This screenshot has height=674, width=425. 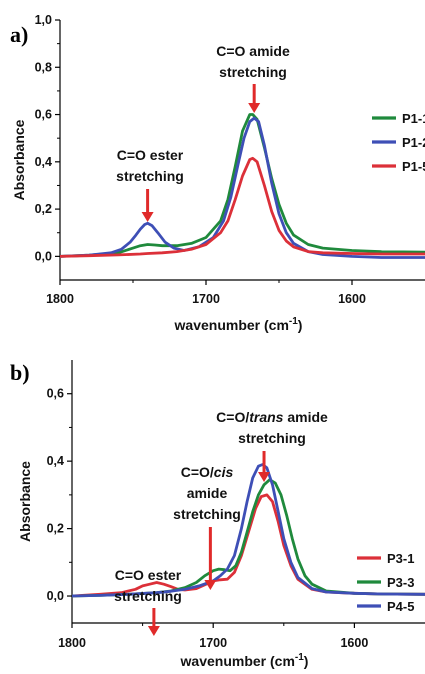 What do you see at coordinates (43, 20) in the screenshot?
I see `y-tick-label: 1,0` at bounding box center [43, 20].